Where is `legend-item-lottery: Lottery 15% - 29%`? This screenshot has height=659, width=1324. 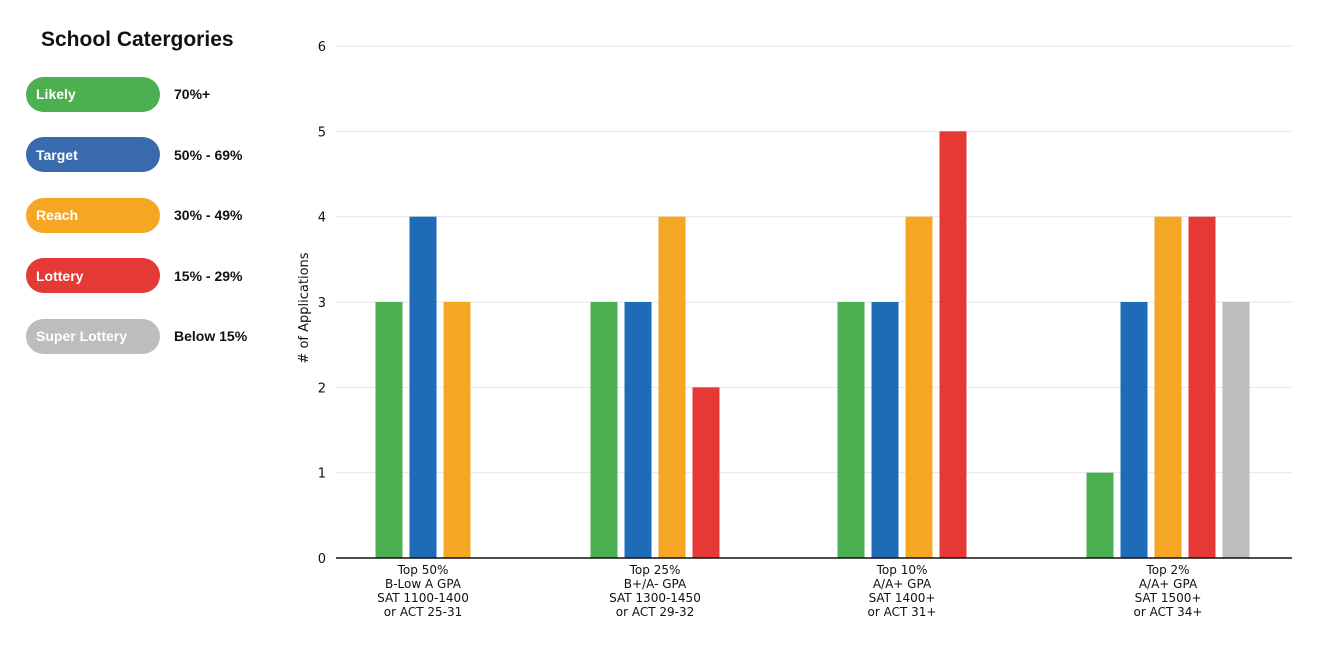
legend-item-lottery: Lottery 15% - 29% is located at coordinates (151, 276).